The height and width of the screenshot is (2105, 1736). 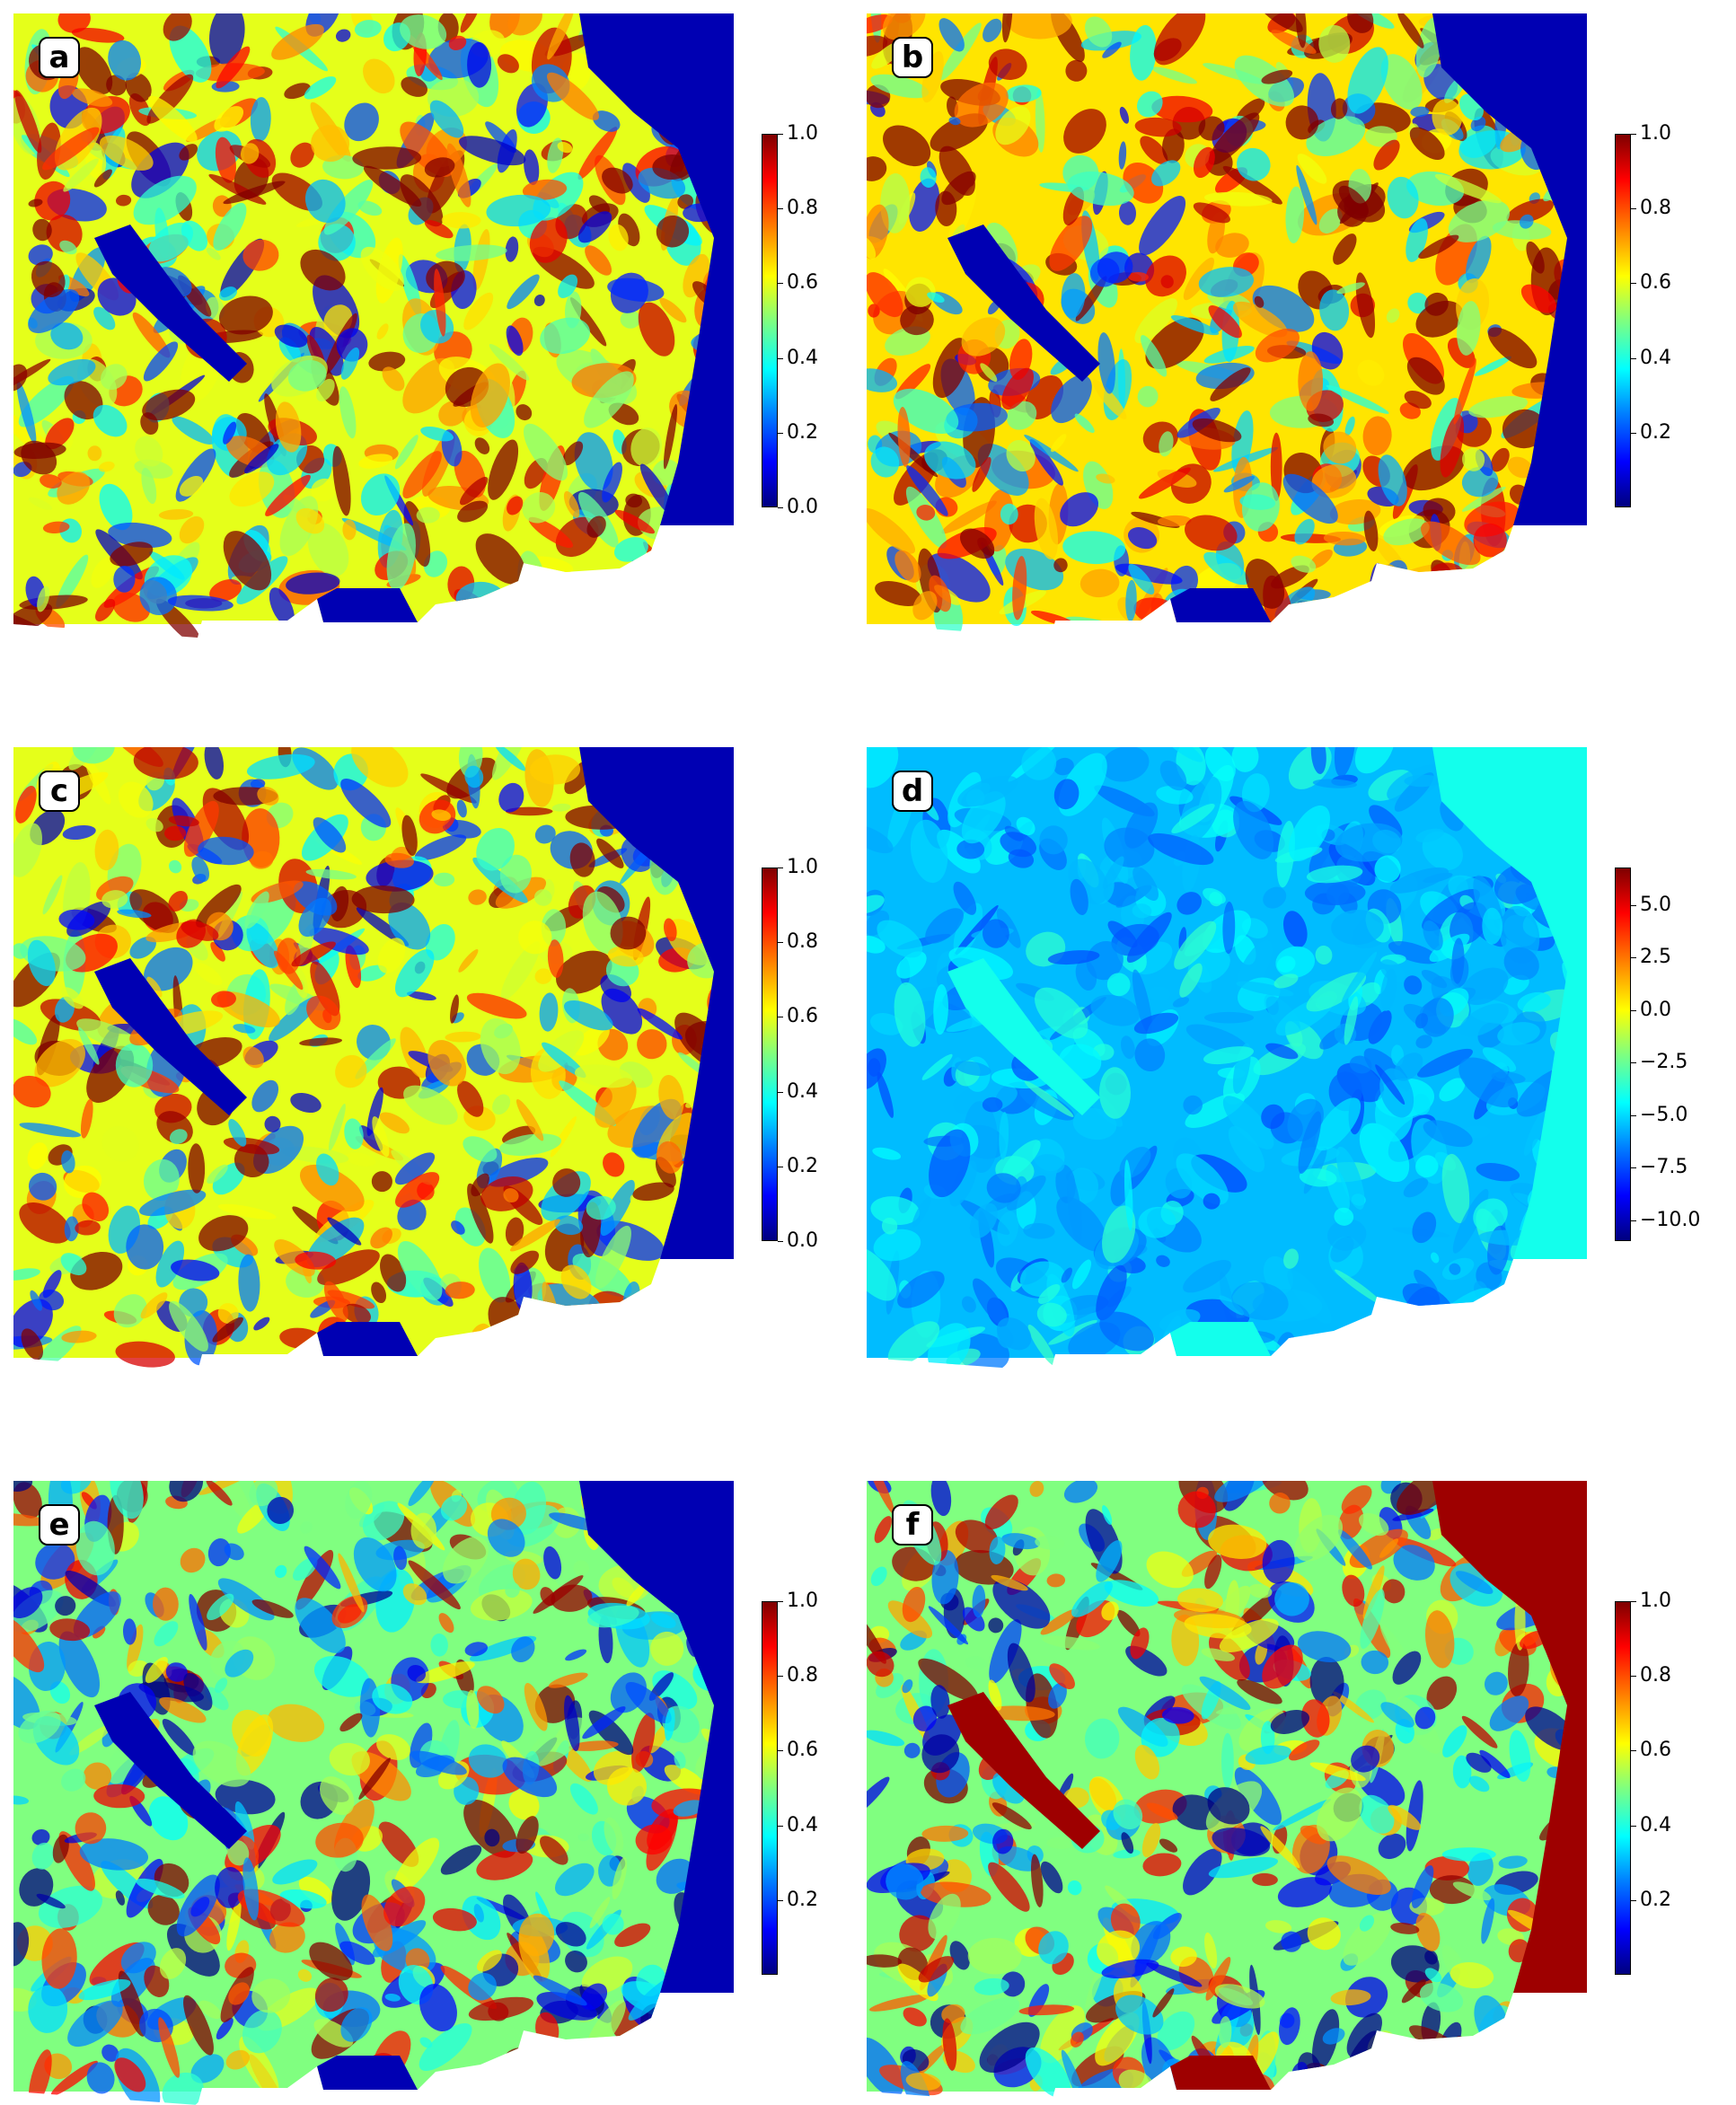 What do you see at coordinates (1227, 1793) in the screenshot?
I see `heatmap-cells` at bounding box center [1227, 1793].